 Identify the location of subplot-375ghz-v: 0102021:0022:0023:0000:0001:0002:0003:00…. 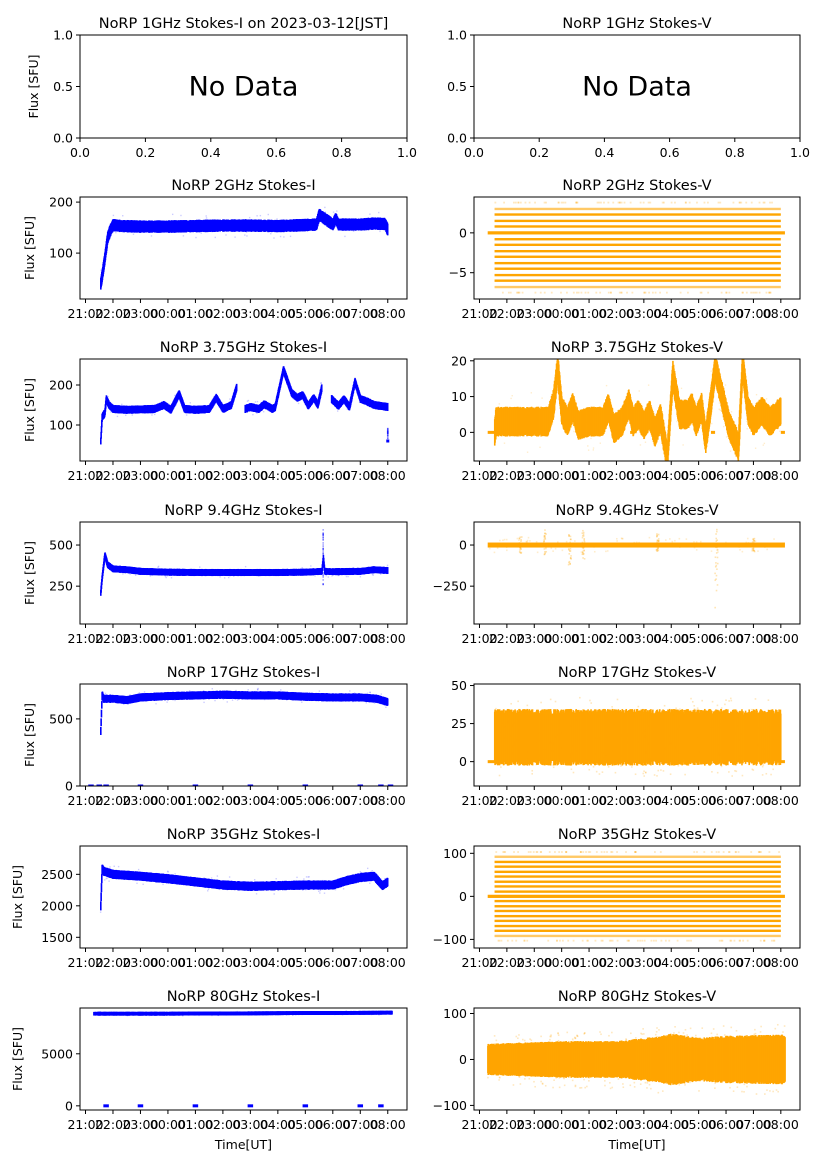
(626, 411).